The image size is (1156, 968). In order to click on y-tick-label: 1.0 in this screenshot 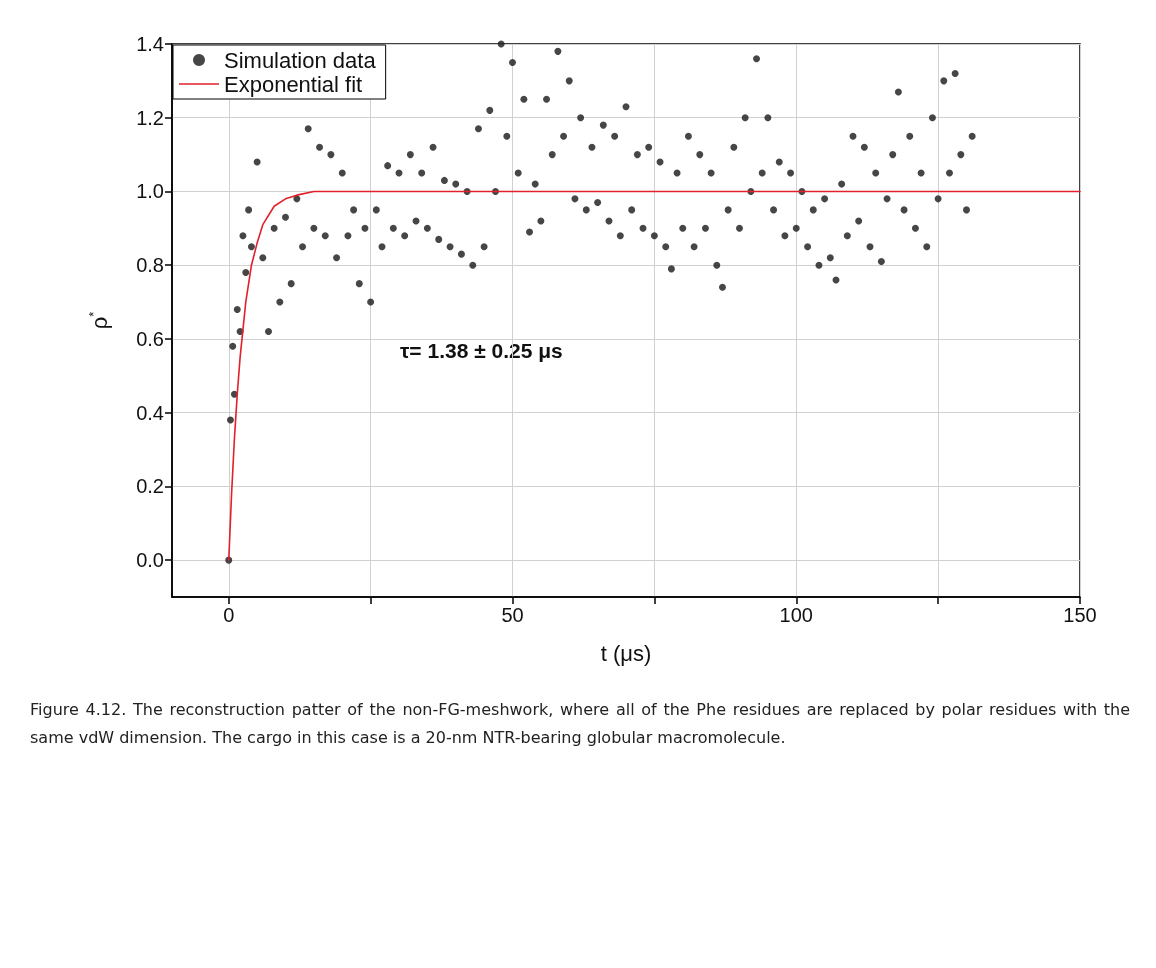, I will do `click(150, 191)`.